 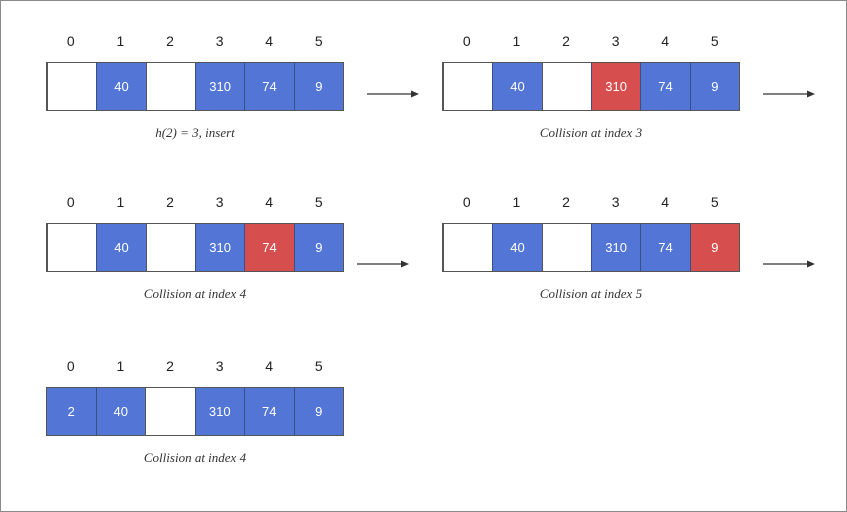 I want to click on hash-table-row: 2 40 310 74 9, so click(x=195, y=411).